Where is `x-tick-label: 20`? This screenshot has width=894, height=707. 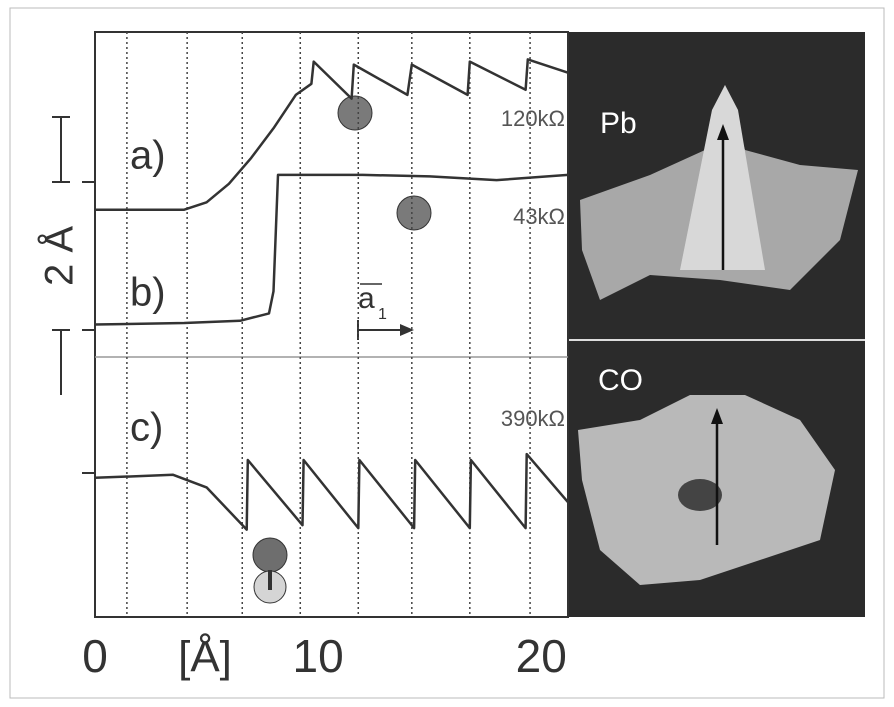
x-tick-label: 20 is located at coordinates (541, 656).